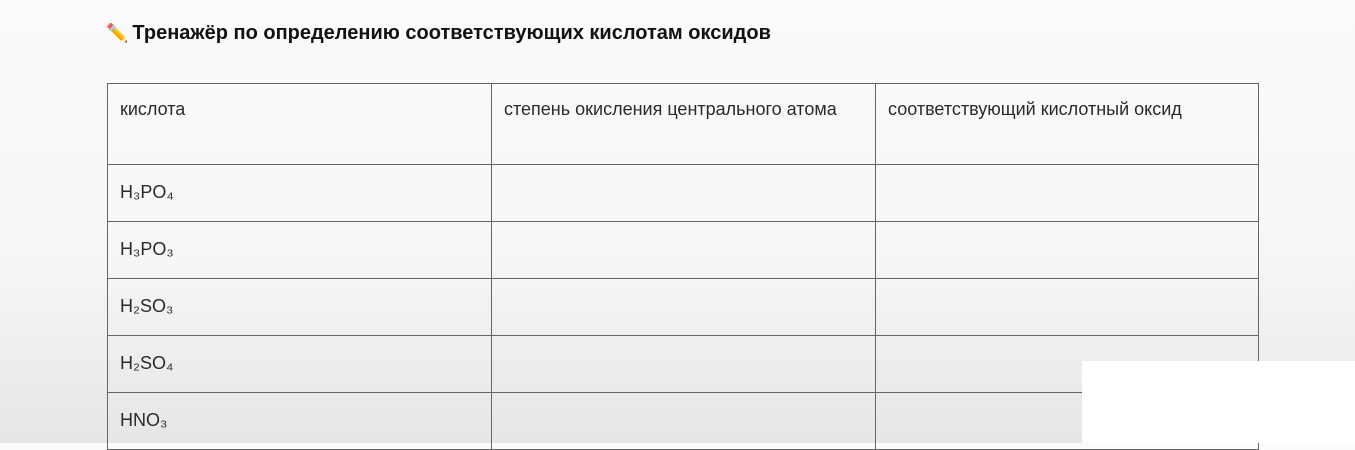 Image resolution: width=1355 pixels, height=450 pixels. What do you see at coordinates (299, 421) in the screenshot?
I see `acid-cell: HNO₃` at bounding box center [299, 421].